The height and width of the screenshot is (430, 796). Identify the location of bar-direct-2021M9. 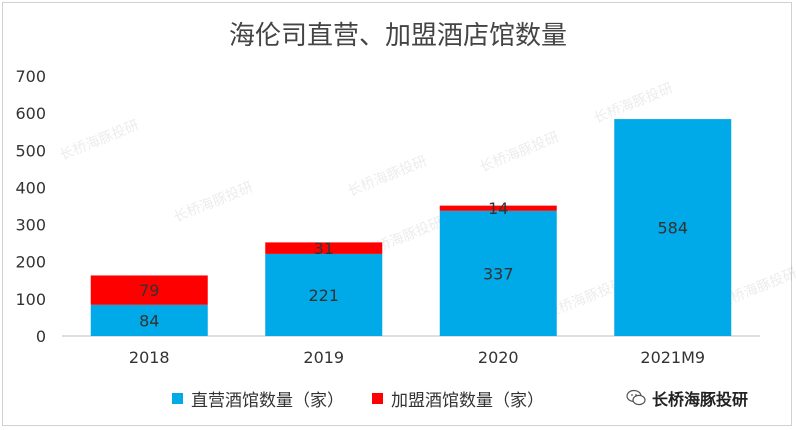
(673, 227).